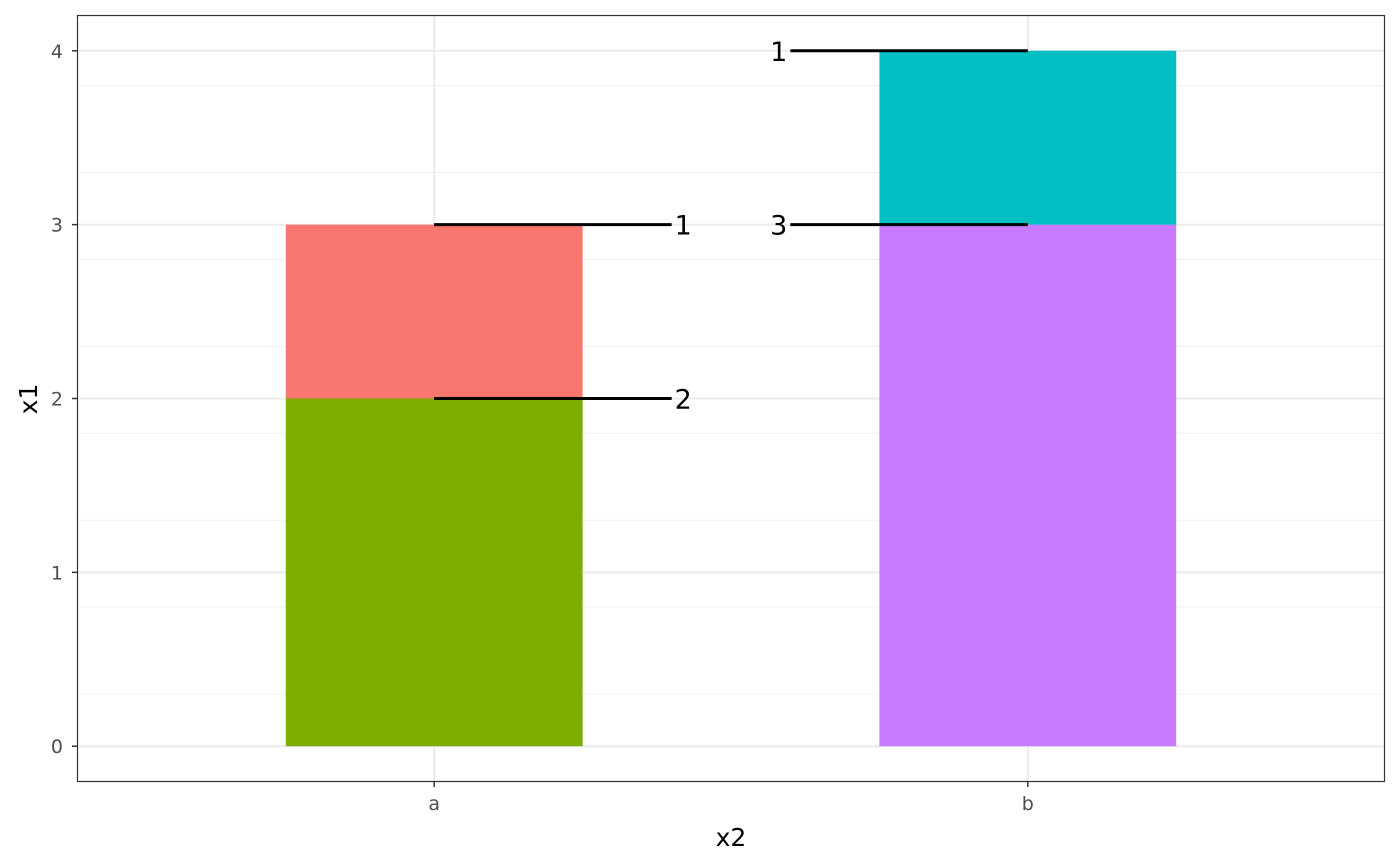  What do you see at coordinates (64, 399) in the screenshot?
I see `y-axis: 0 1 2 3 4` at bounding box center [64, 399].